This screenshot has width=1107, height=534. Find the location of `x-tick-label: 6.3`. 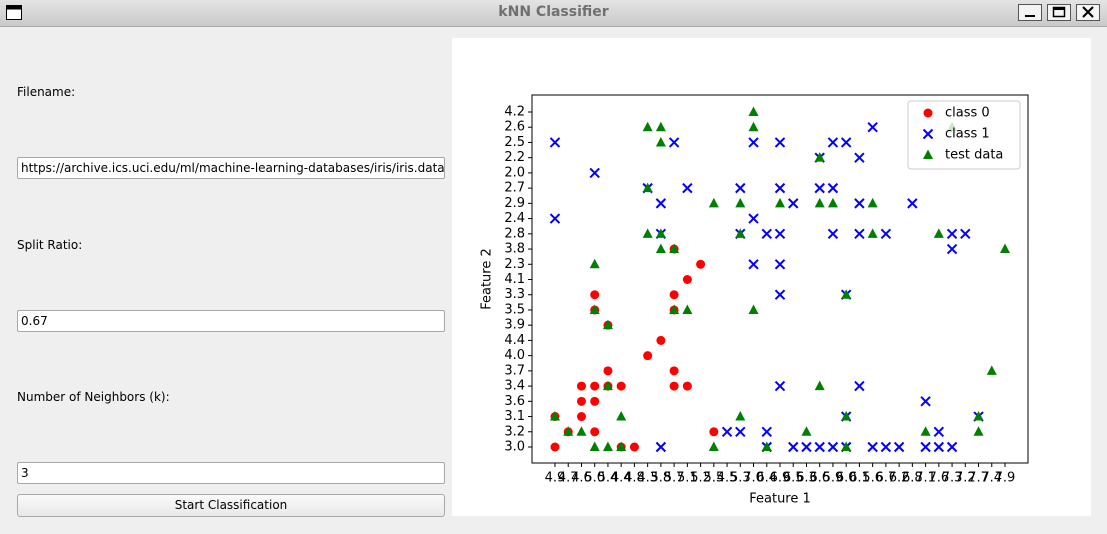

x-tick-label: 6.3 is located at coordinates (806, 478).